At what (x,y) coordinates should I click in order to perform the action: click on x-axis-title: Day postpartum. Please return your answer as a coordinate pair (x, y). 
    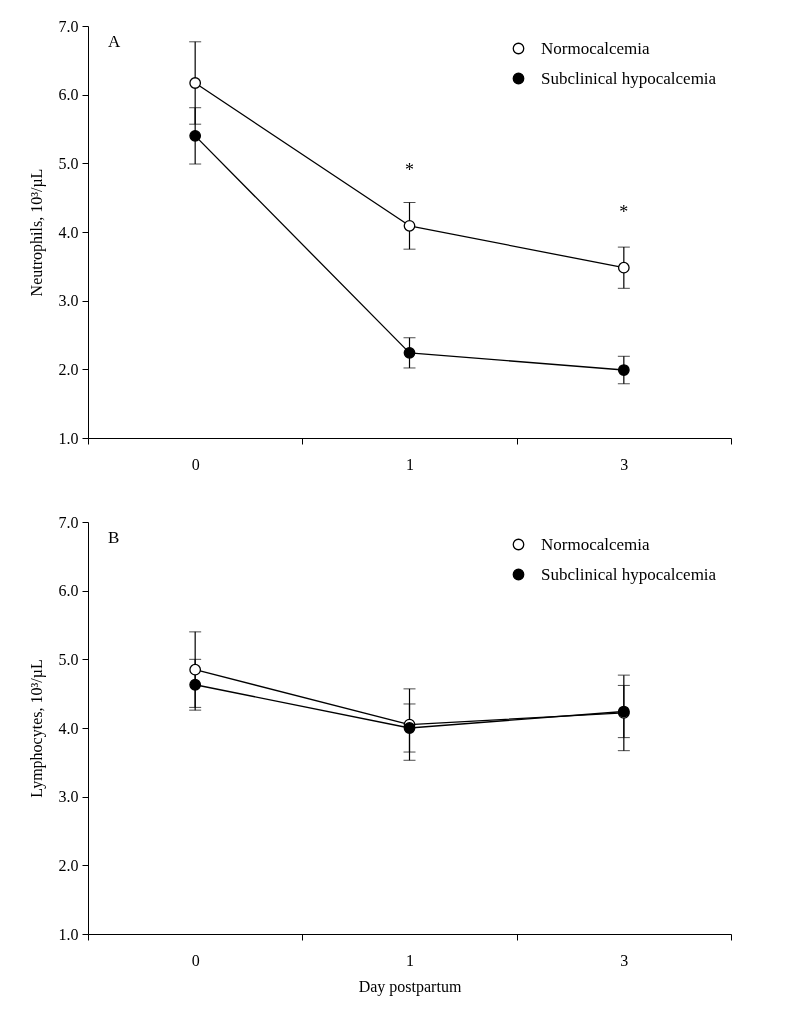
    Looking at the image, I should click on (410, 986).